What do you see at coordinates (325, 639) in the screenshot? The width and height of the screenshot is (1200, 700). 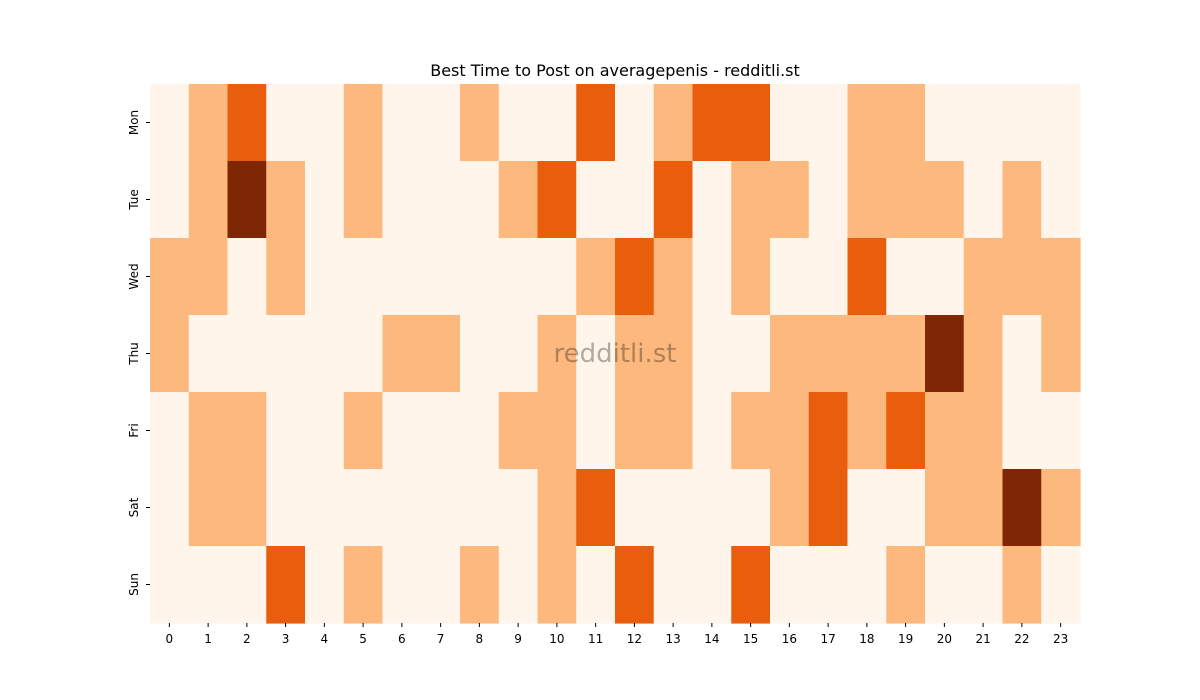 I see `x-tick-label: 4` at bounding box center [325, 639].